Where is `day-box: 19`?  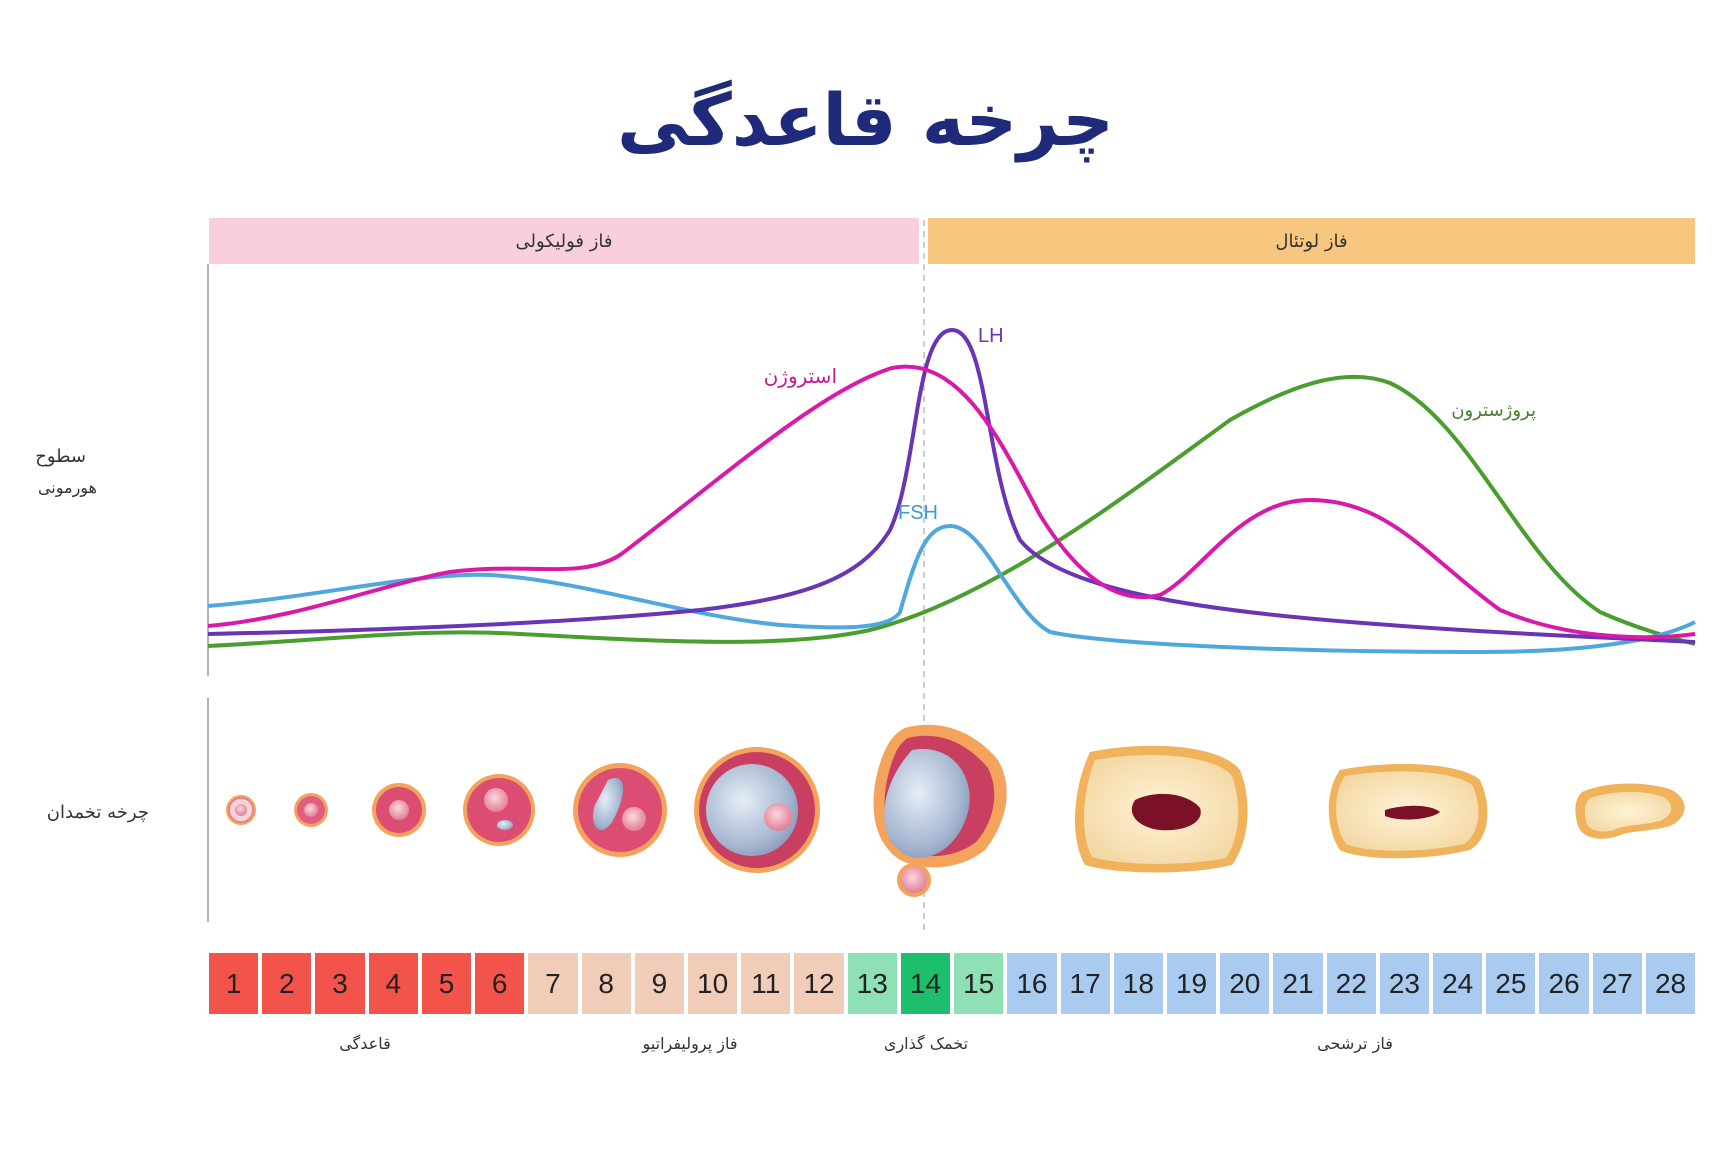
day-box: 19 is located at coordinates (1191, 983).